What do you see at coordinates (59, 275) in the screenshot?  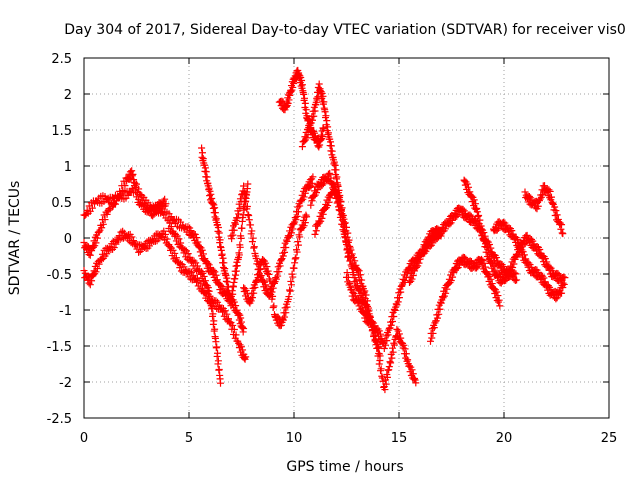 I see `y-tick-label: -0.5` at bounding box center [59, 275].